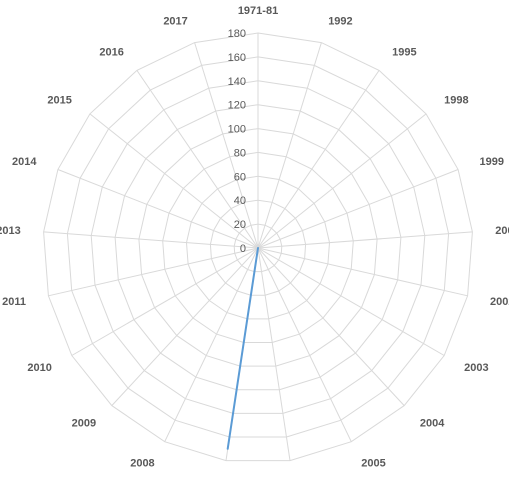 The height and width of the screenshot is (477, 509). What do you see at coordinates (14, 302) in the screenshot?
I see `category-label: 2011` at bounding box center [14, 302].